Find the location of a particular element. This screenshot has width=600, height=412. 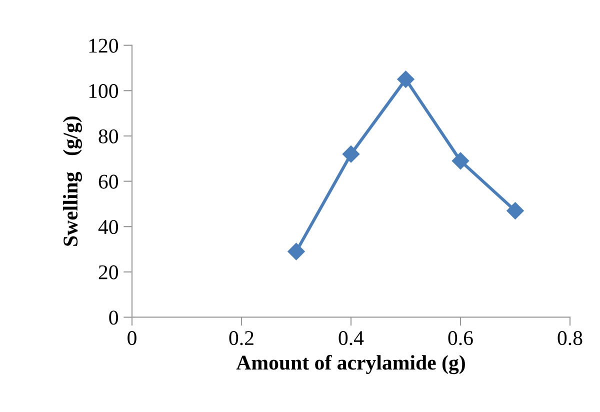

x-tick-label: 0.6 is located at coordinates (460, 338).